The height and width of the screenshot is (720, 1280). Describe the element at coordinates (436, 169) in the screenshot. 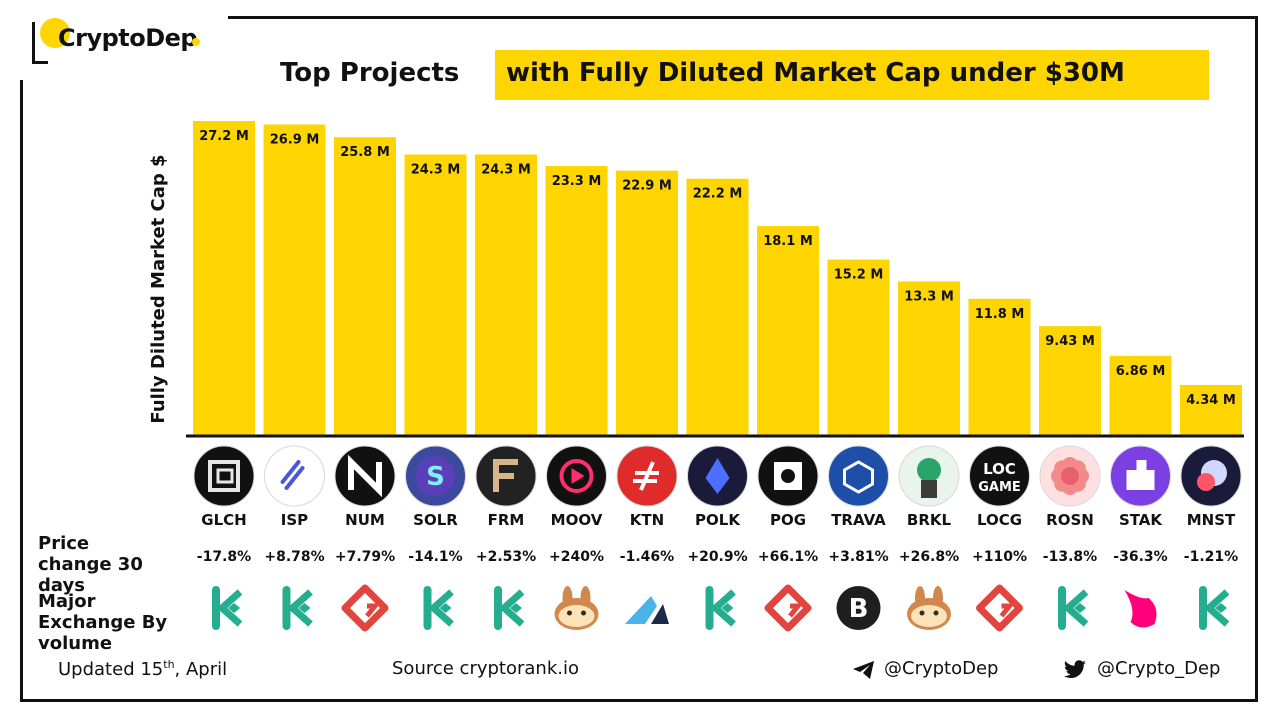

I see `bar-value-label-solr: 24.3 M` at that location.